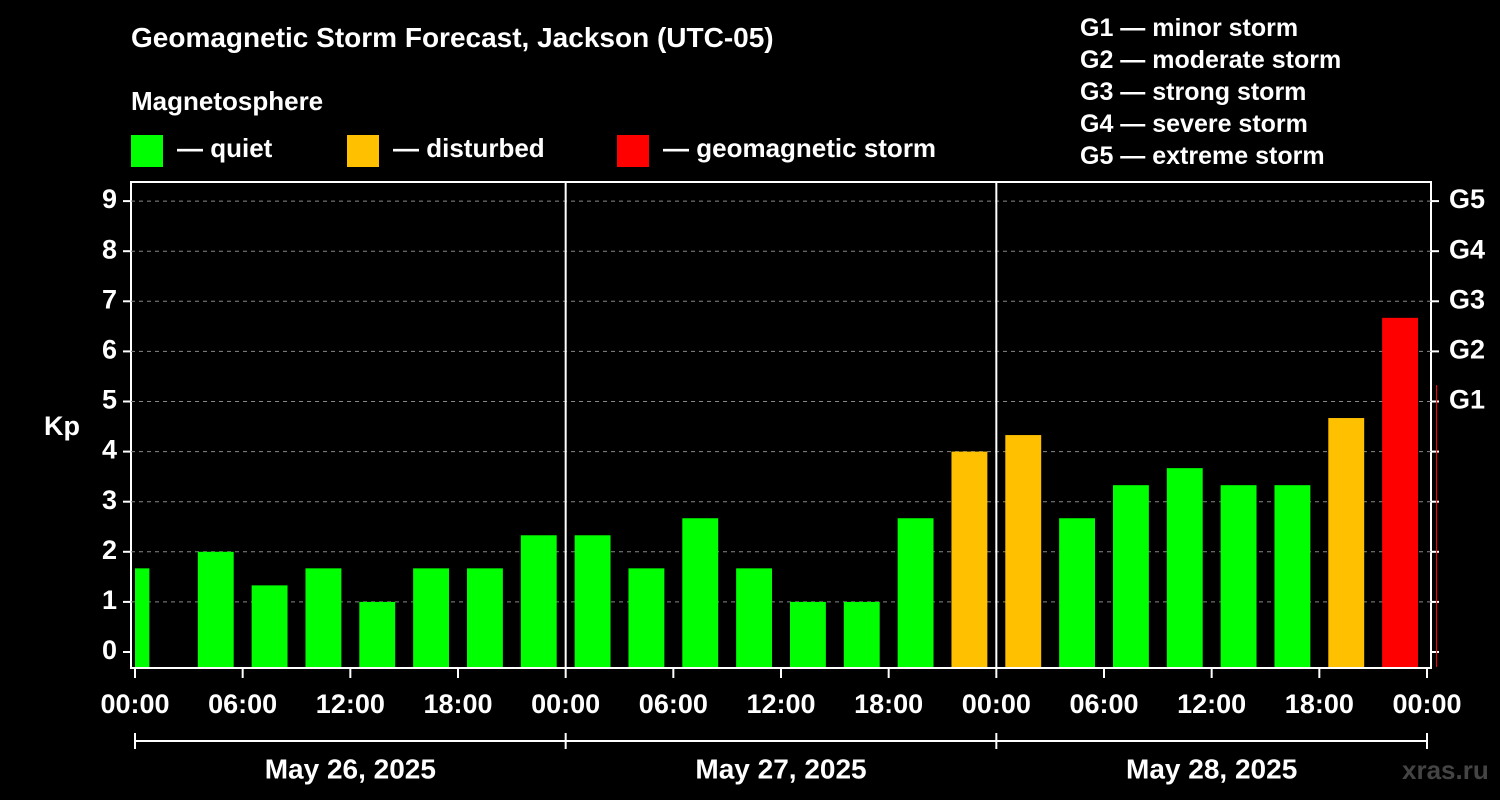 The width and height of the screenshot is (1500, 800). Describe the element at coordinates (109, 500) in the screenshot. I see `y-tick-label: 3` at that location.